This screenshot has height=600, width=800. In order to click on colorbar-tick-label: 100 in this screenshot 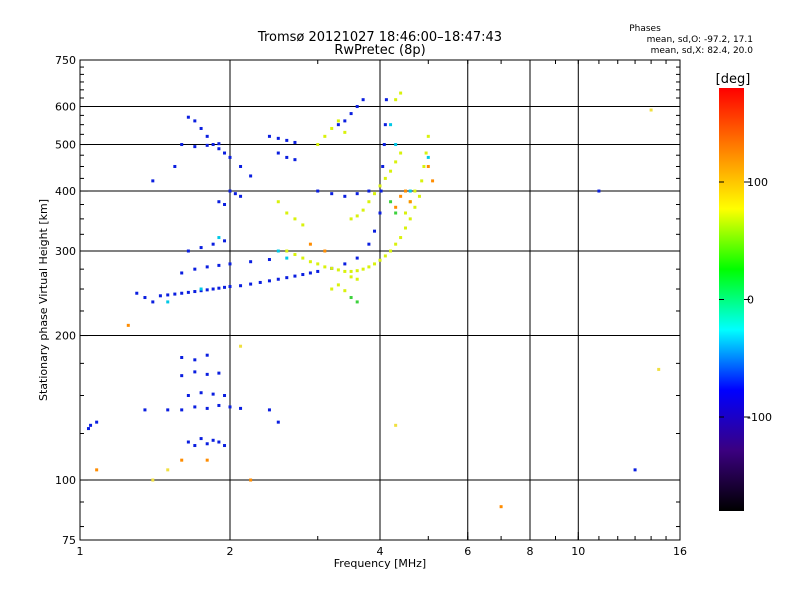, I will do `click(757, 182)`.